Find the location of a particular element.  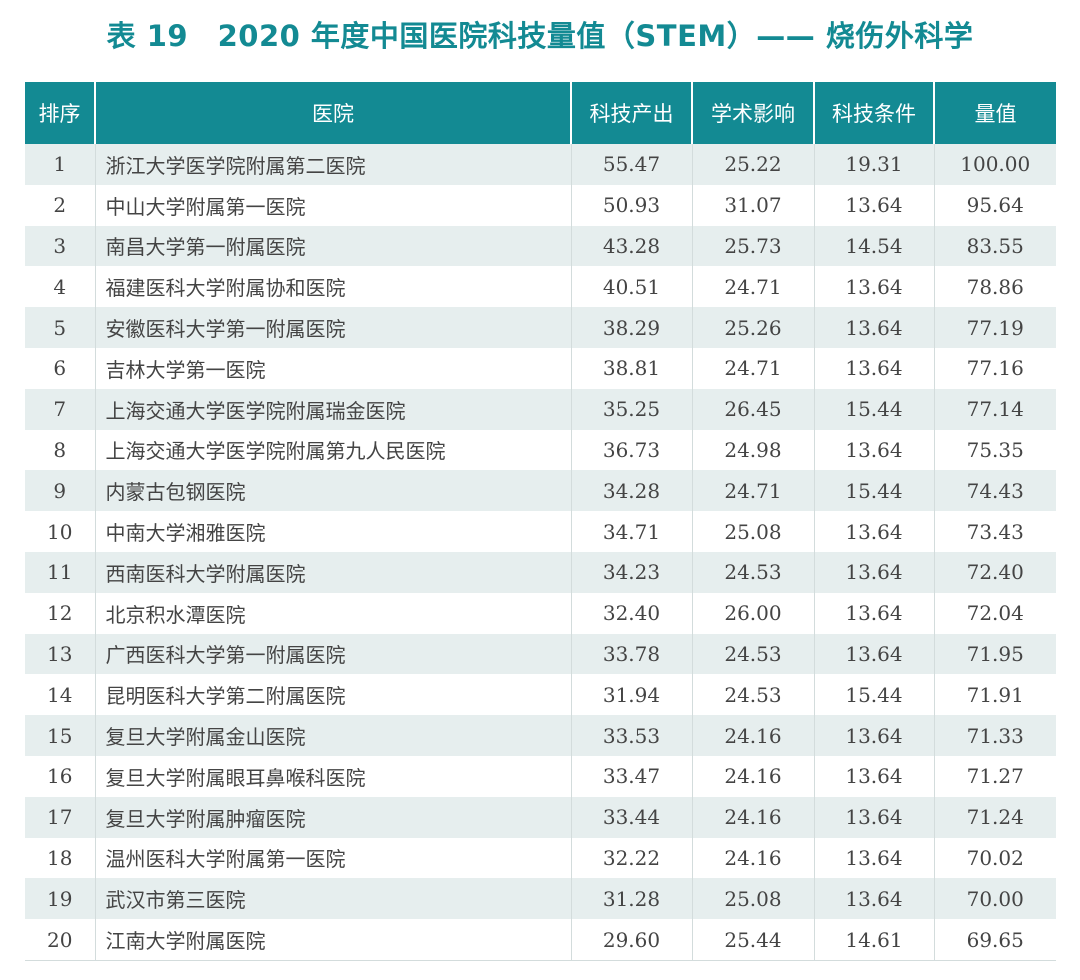

impact-cell: 25.22 is located at coordinates (752, 164).